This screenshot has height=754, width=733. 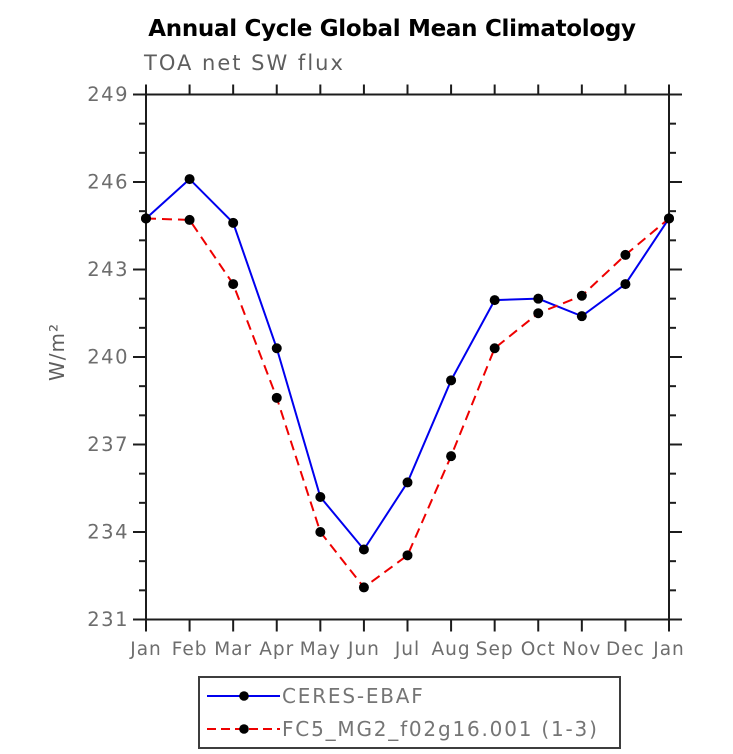 I want to click on chart-title: Annual Cycle Global Mean Climatology, so click(x=392, y=29).